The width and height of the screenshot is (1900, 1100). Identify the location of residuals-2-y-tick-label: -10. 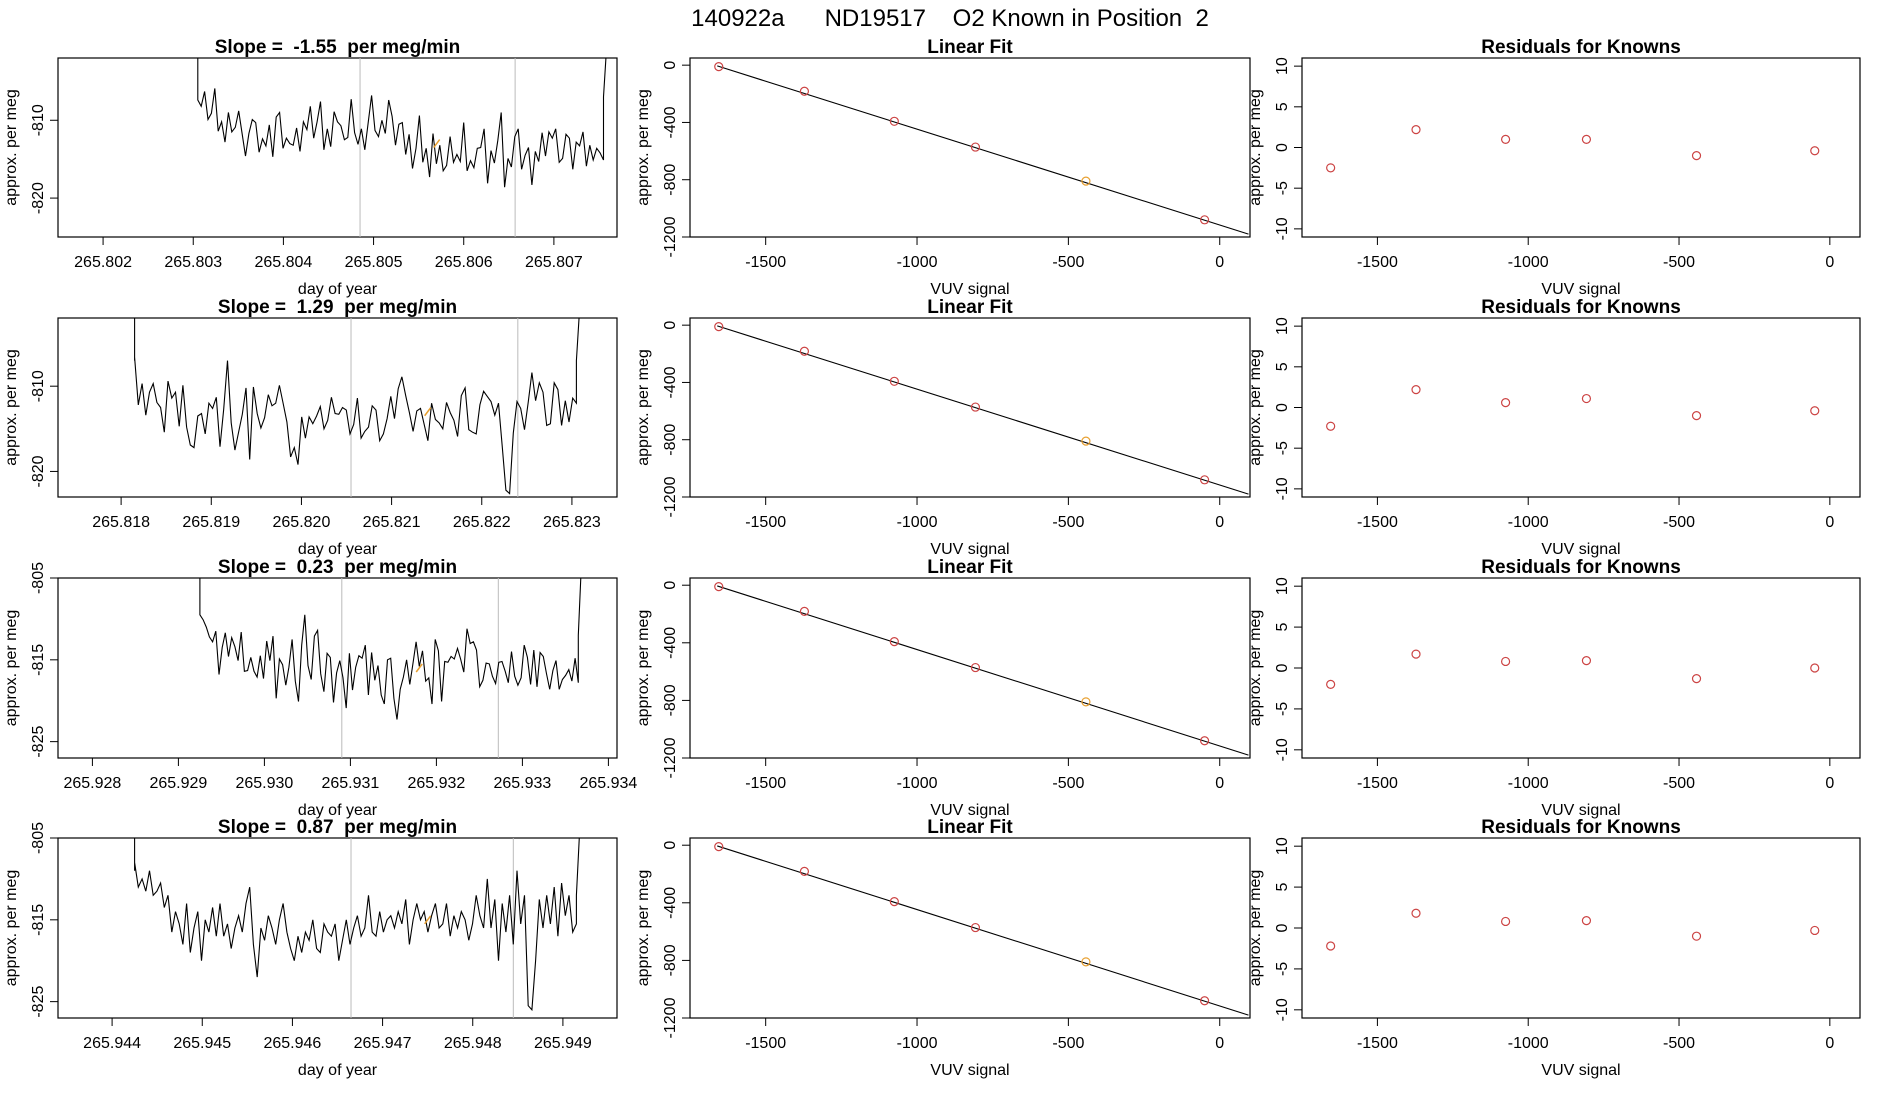
(1282, 488).